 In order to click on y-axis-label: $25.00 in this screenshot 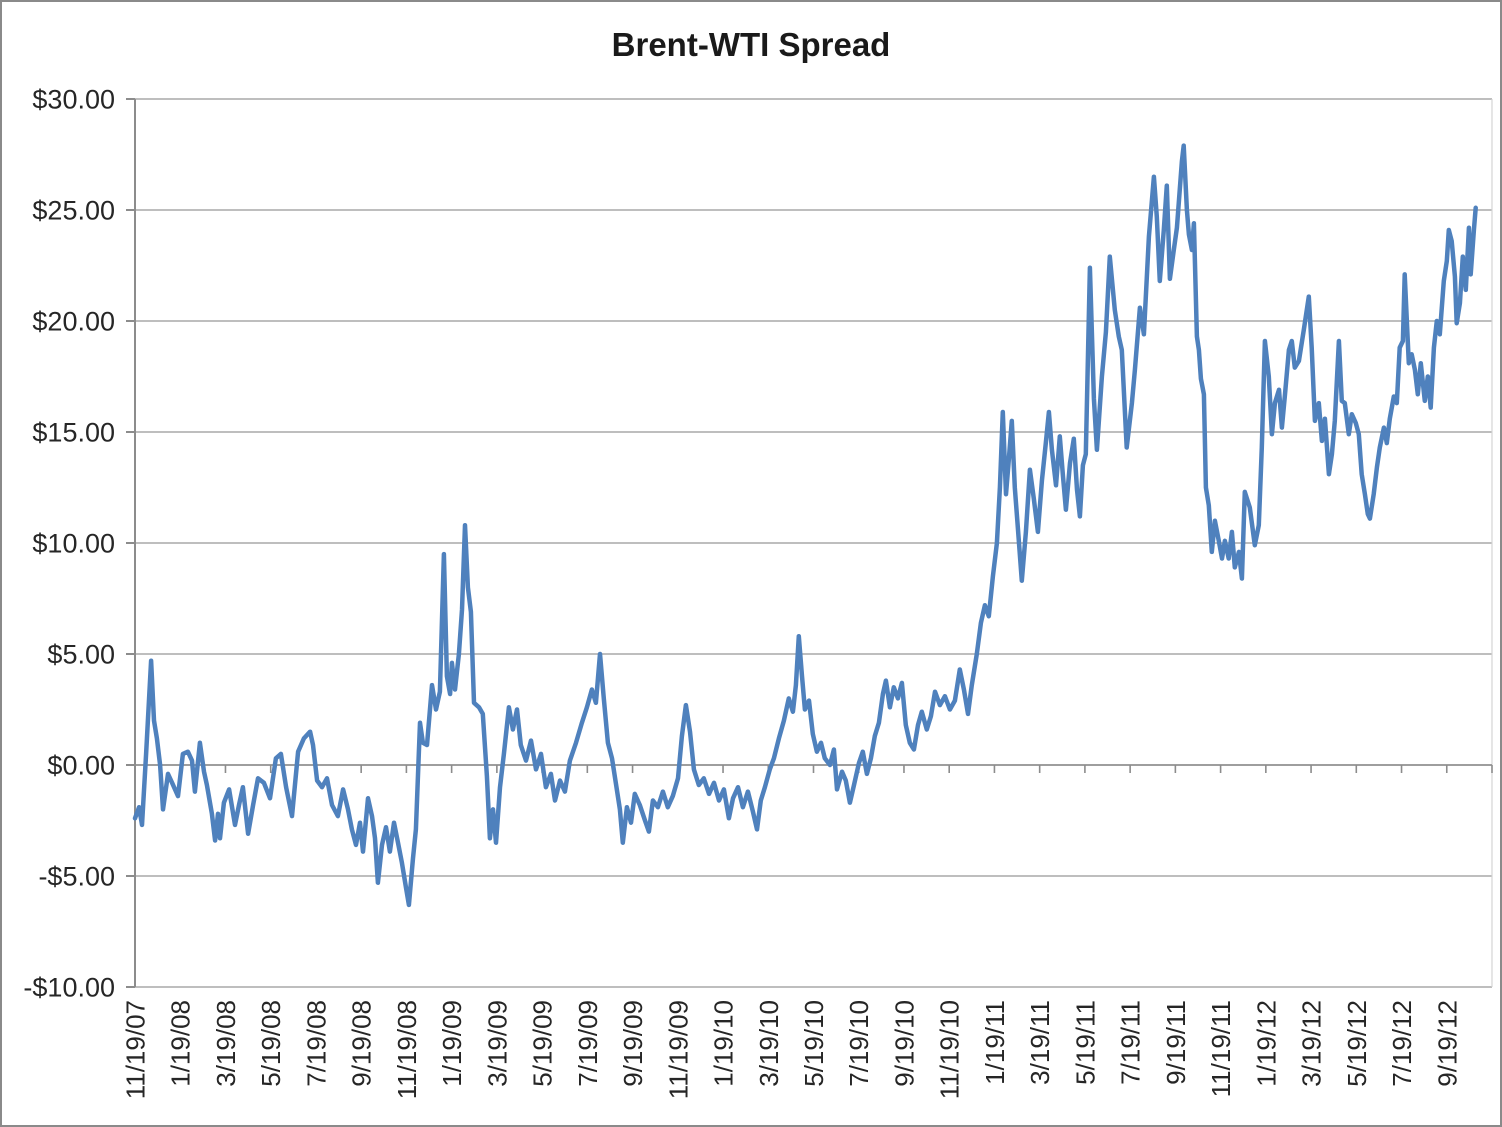, I will do `click(73, 211)`.